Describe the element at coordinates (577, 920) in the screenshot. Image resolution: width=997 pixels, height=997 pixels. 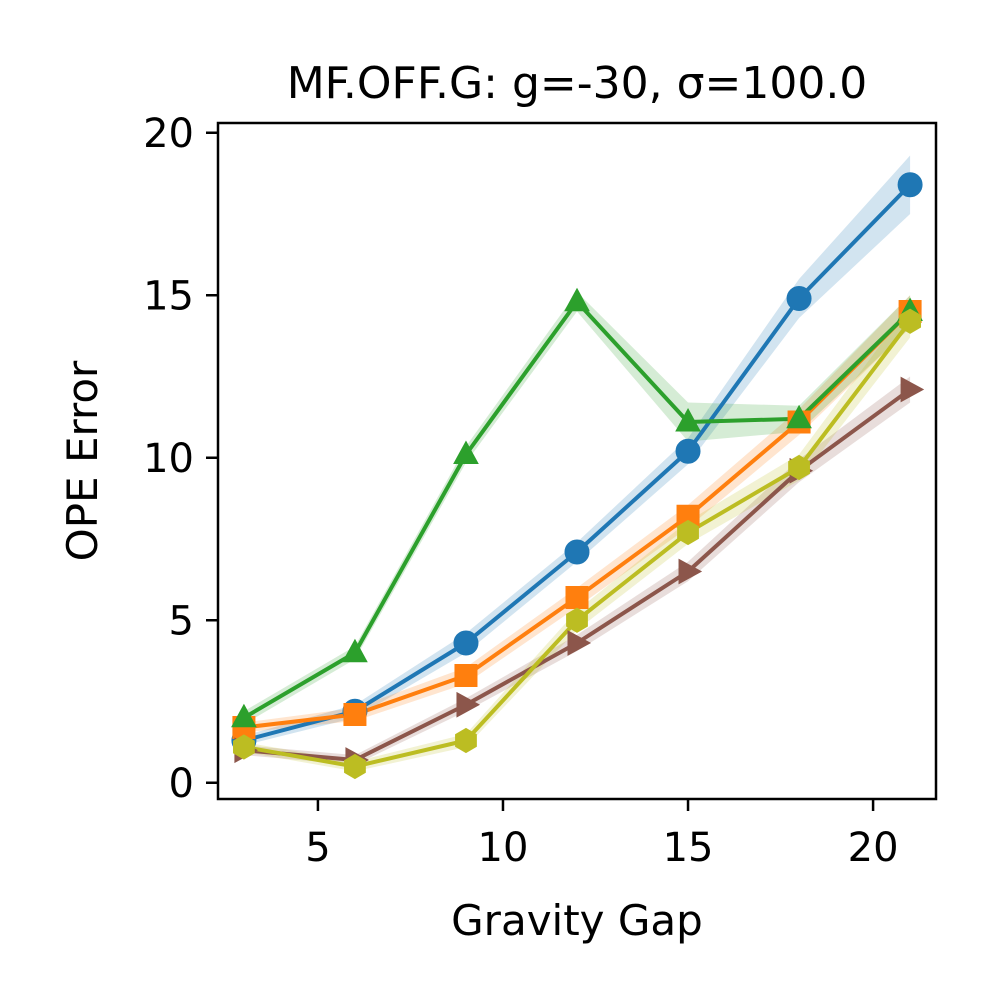
I see `x-axis-label: Gravity Gap` at that location.